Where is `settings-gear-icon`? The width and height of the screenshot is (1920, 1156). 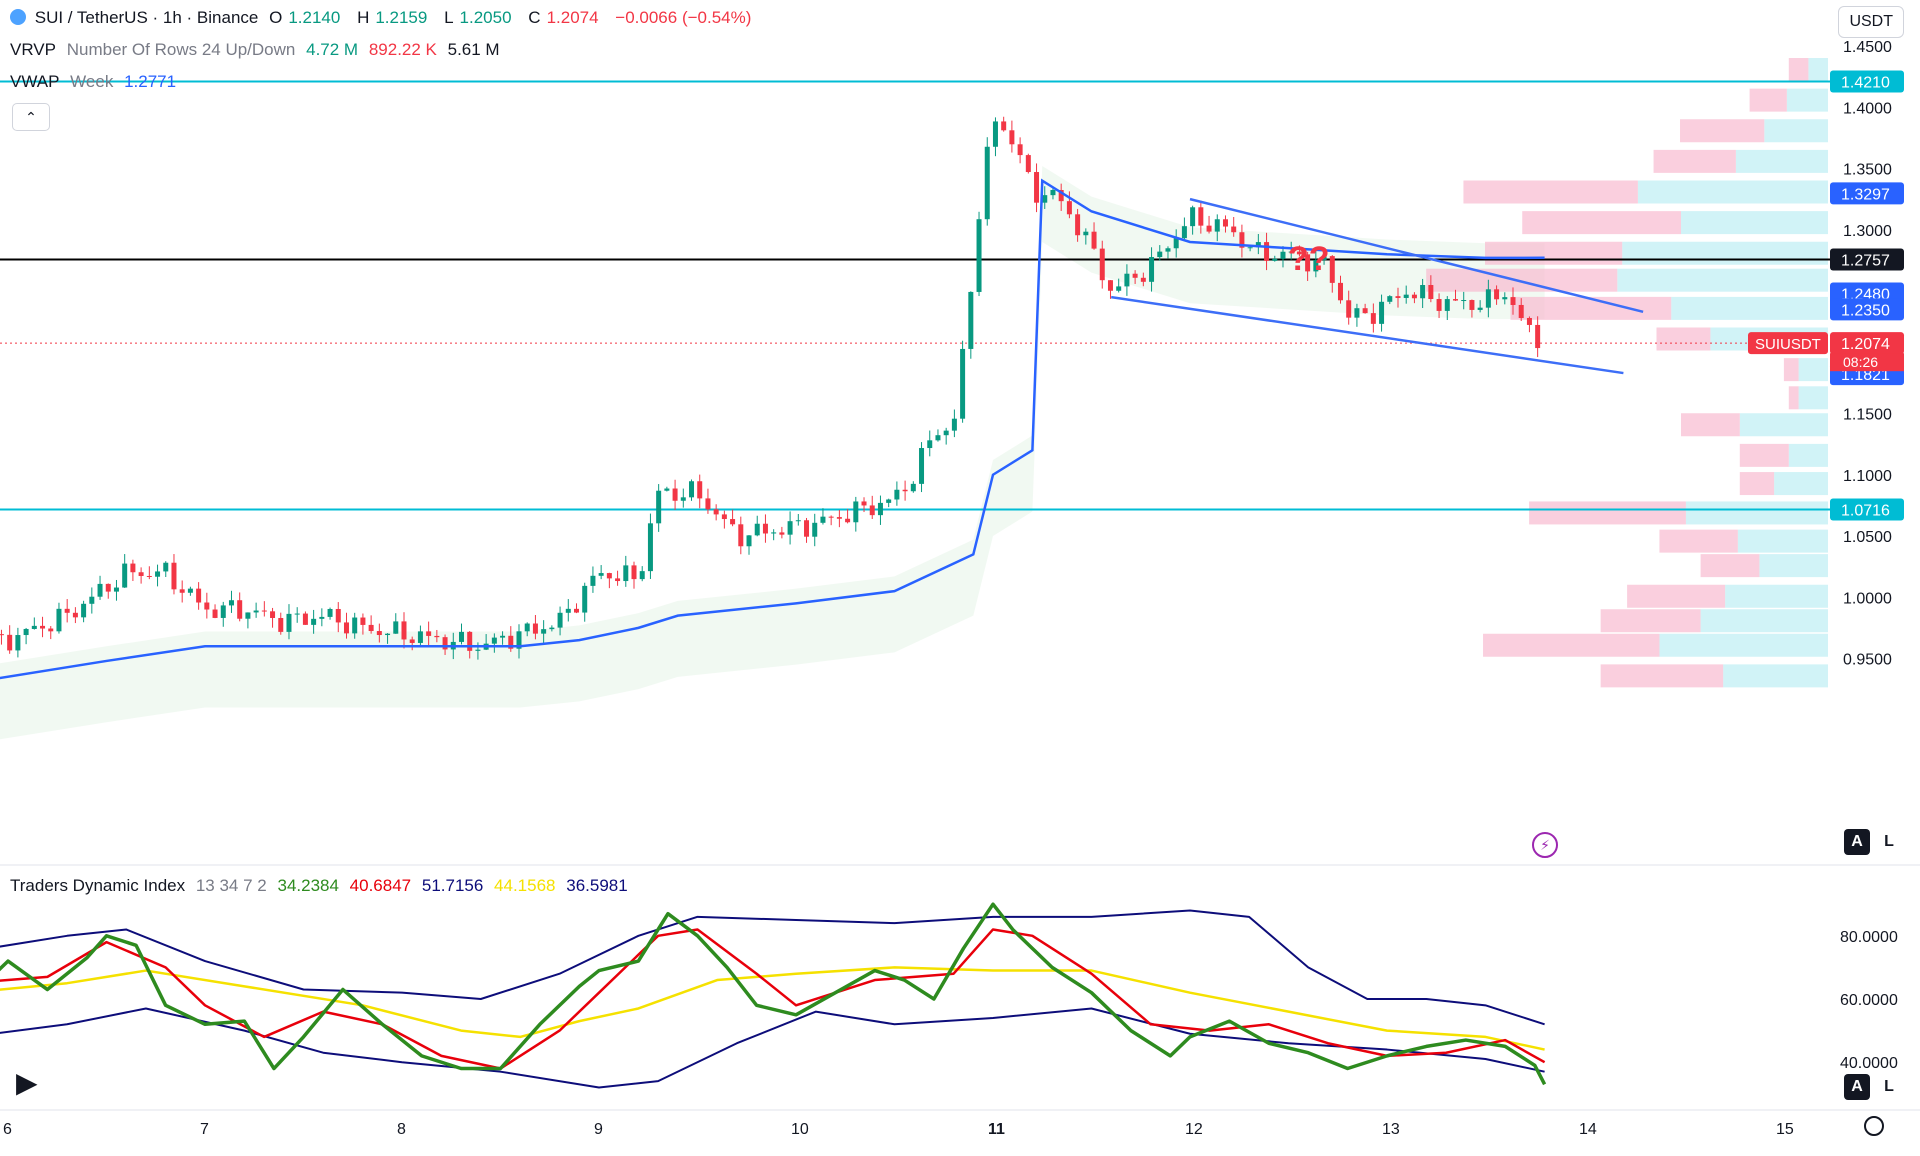
settings-gear-icon is located at coordinates (1874, 1126).